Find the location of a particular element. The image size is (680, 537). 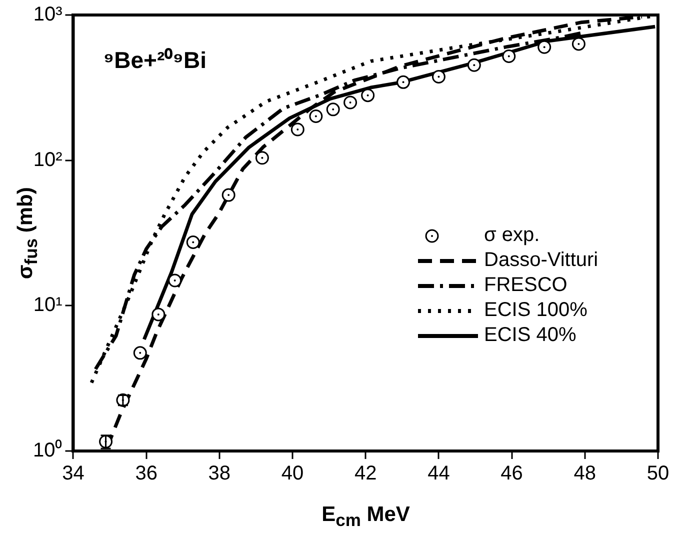

annotation: ⁹Be+²⁰⁹Bi is located at coordinates (155, 60).